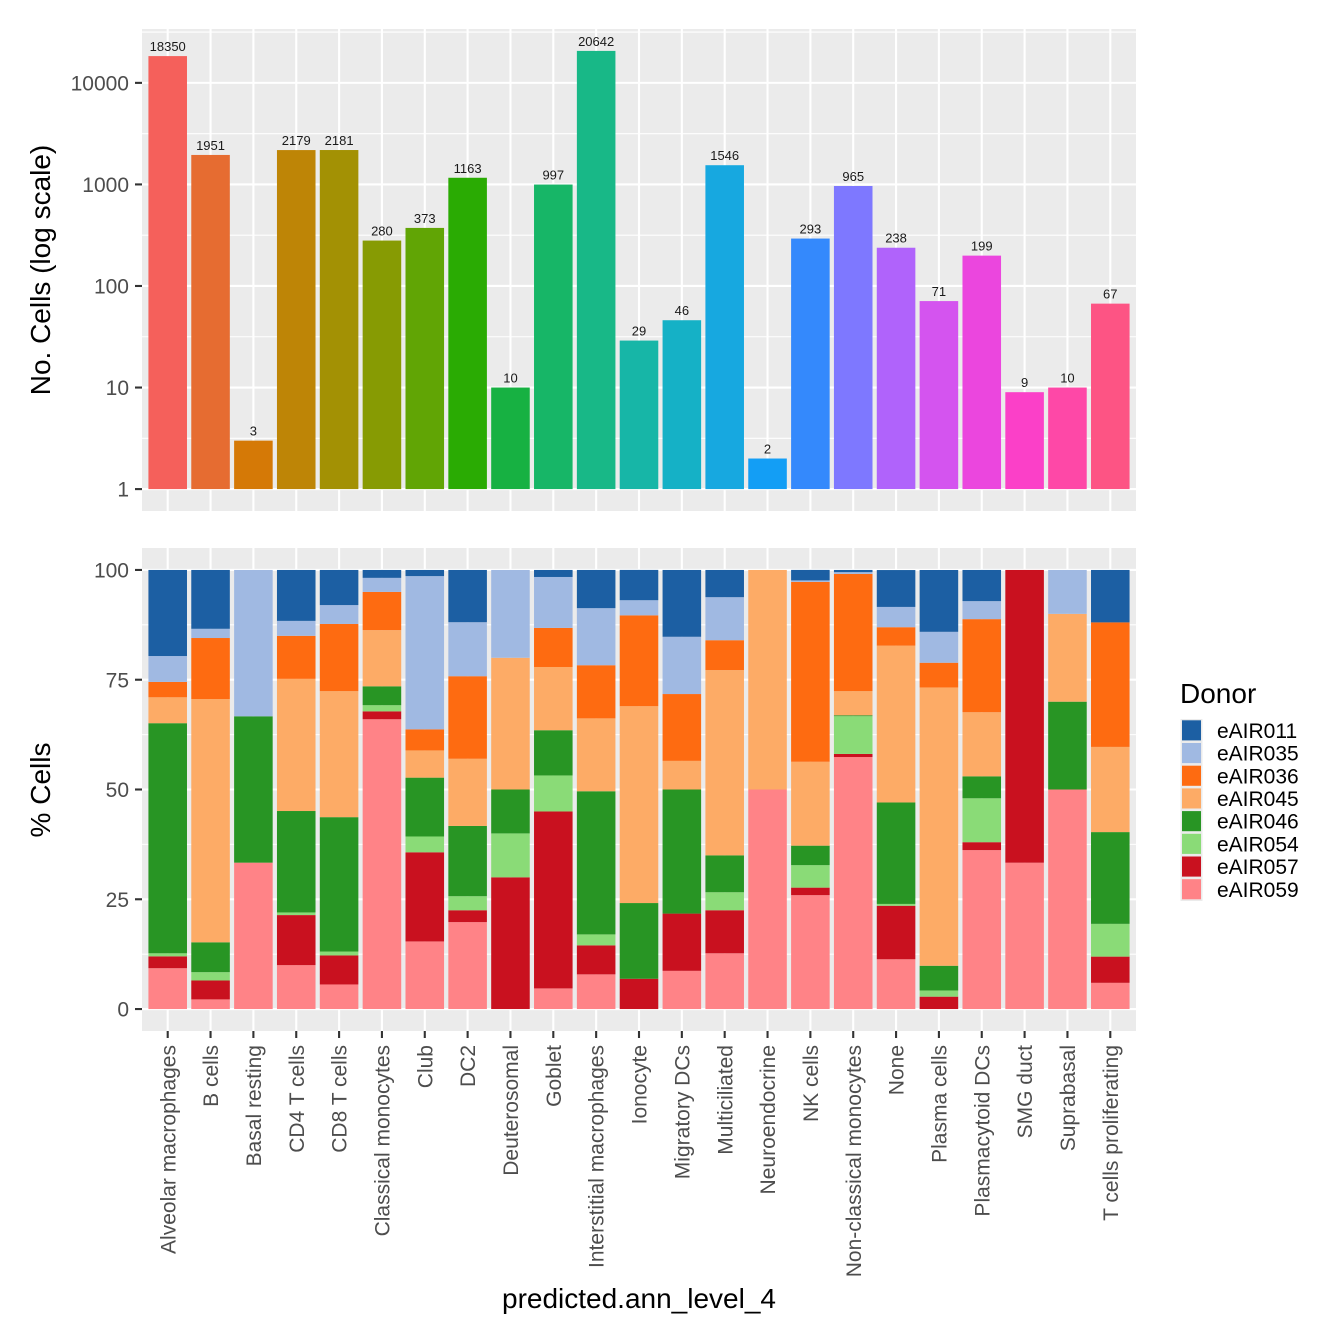  Describe the element at coordinates (382, 584) in the screenshot. I see `stack-segment-classical-monocytes-eair035` at that location.